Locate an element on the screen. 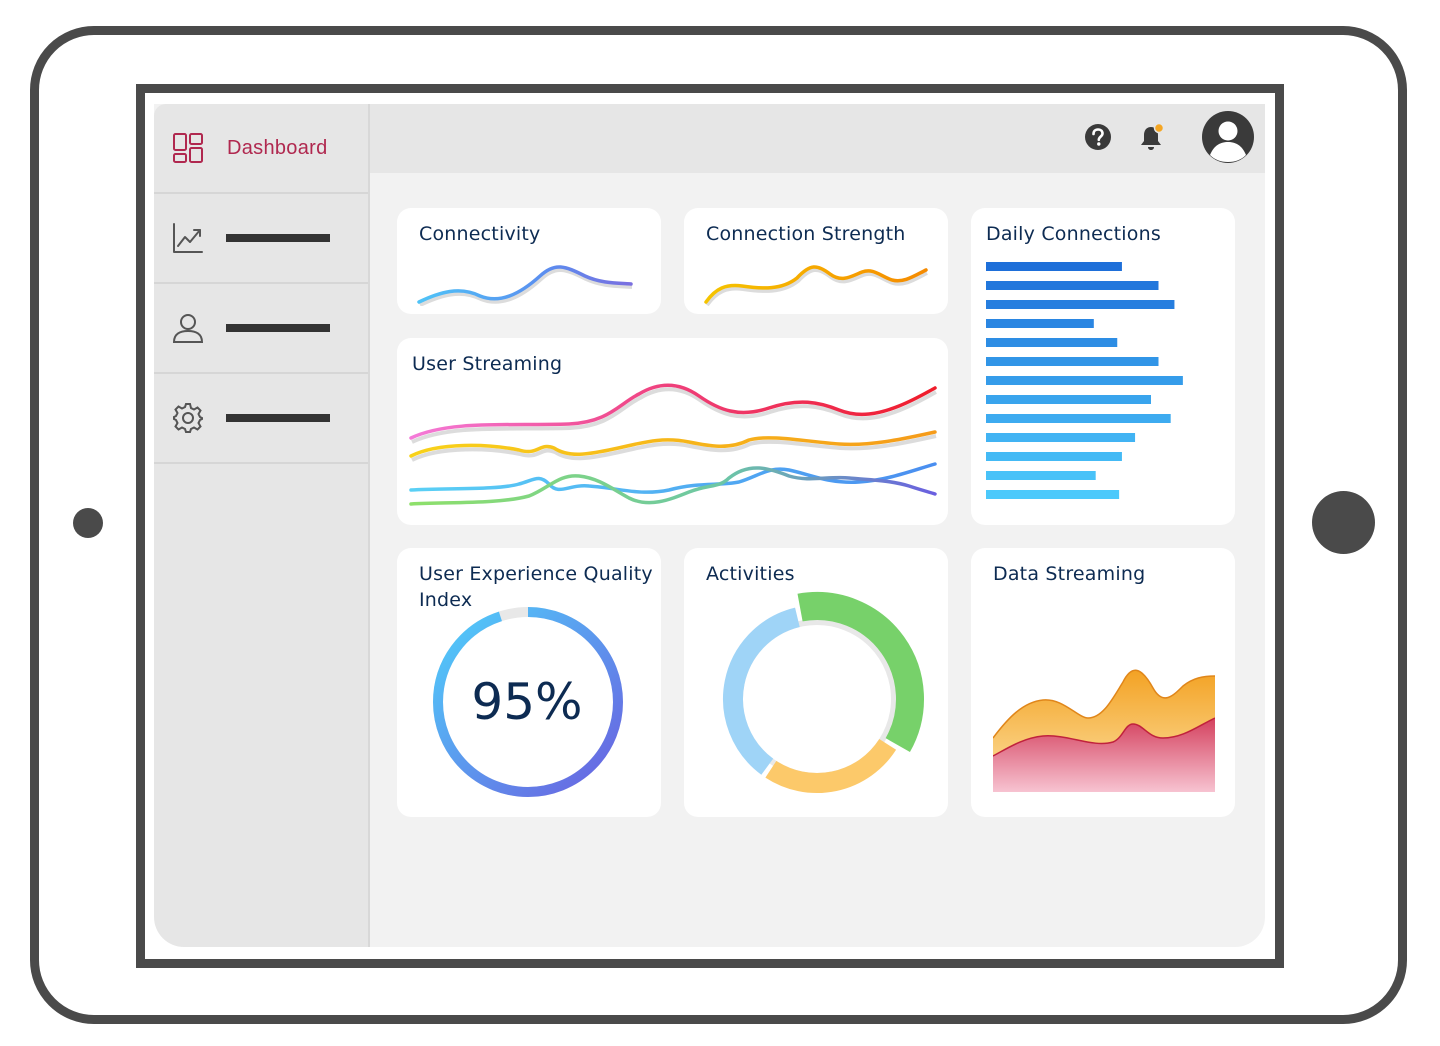 This screenshot has height=1046, width=1440. card-title: Daily Connections is located at coordinates (1073, 234).